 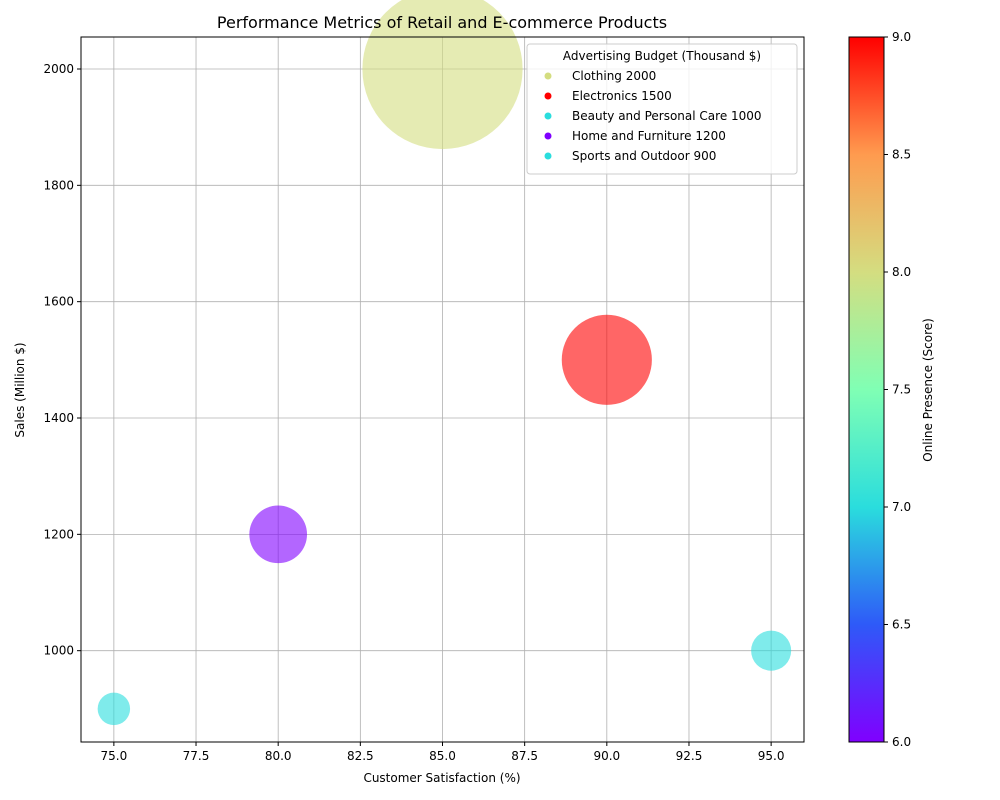 I want to click on legend-title: Advertising Budget (Thousand $), so click(x=662, y=56).